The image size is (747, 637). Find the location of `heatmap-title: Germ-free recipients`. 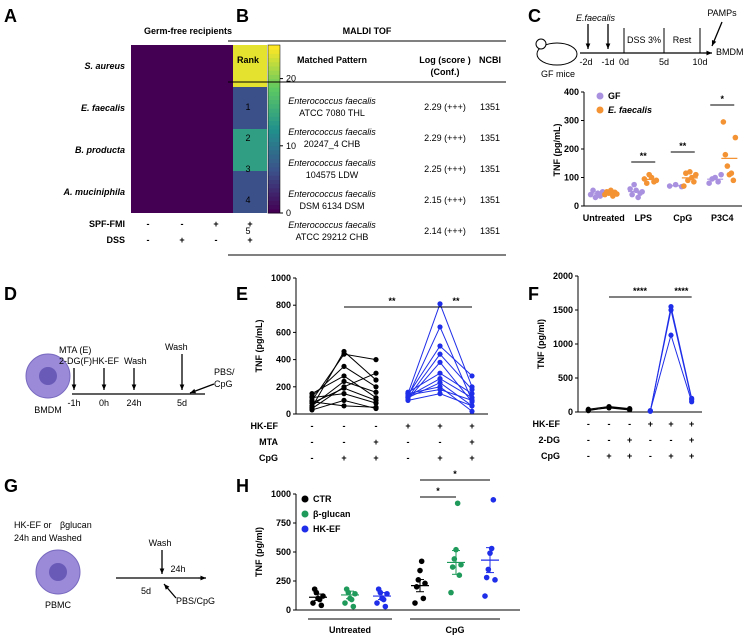

heatmap-title: Germ-free recipients is located at coordinates (188, 31).